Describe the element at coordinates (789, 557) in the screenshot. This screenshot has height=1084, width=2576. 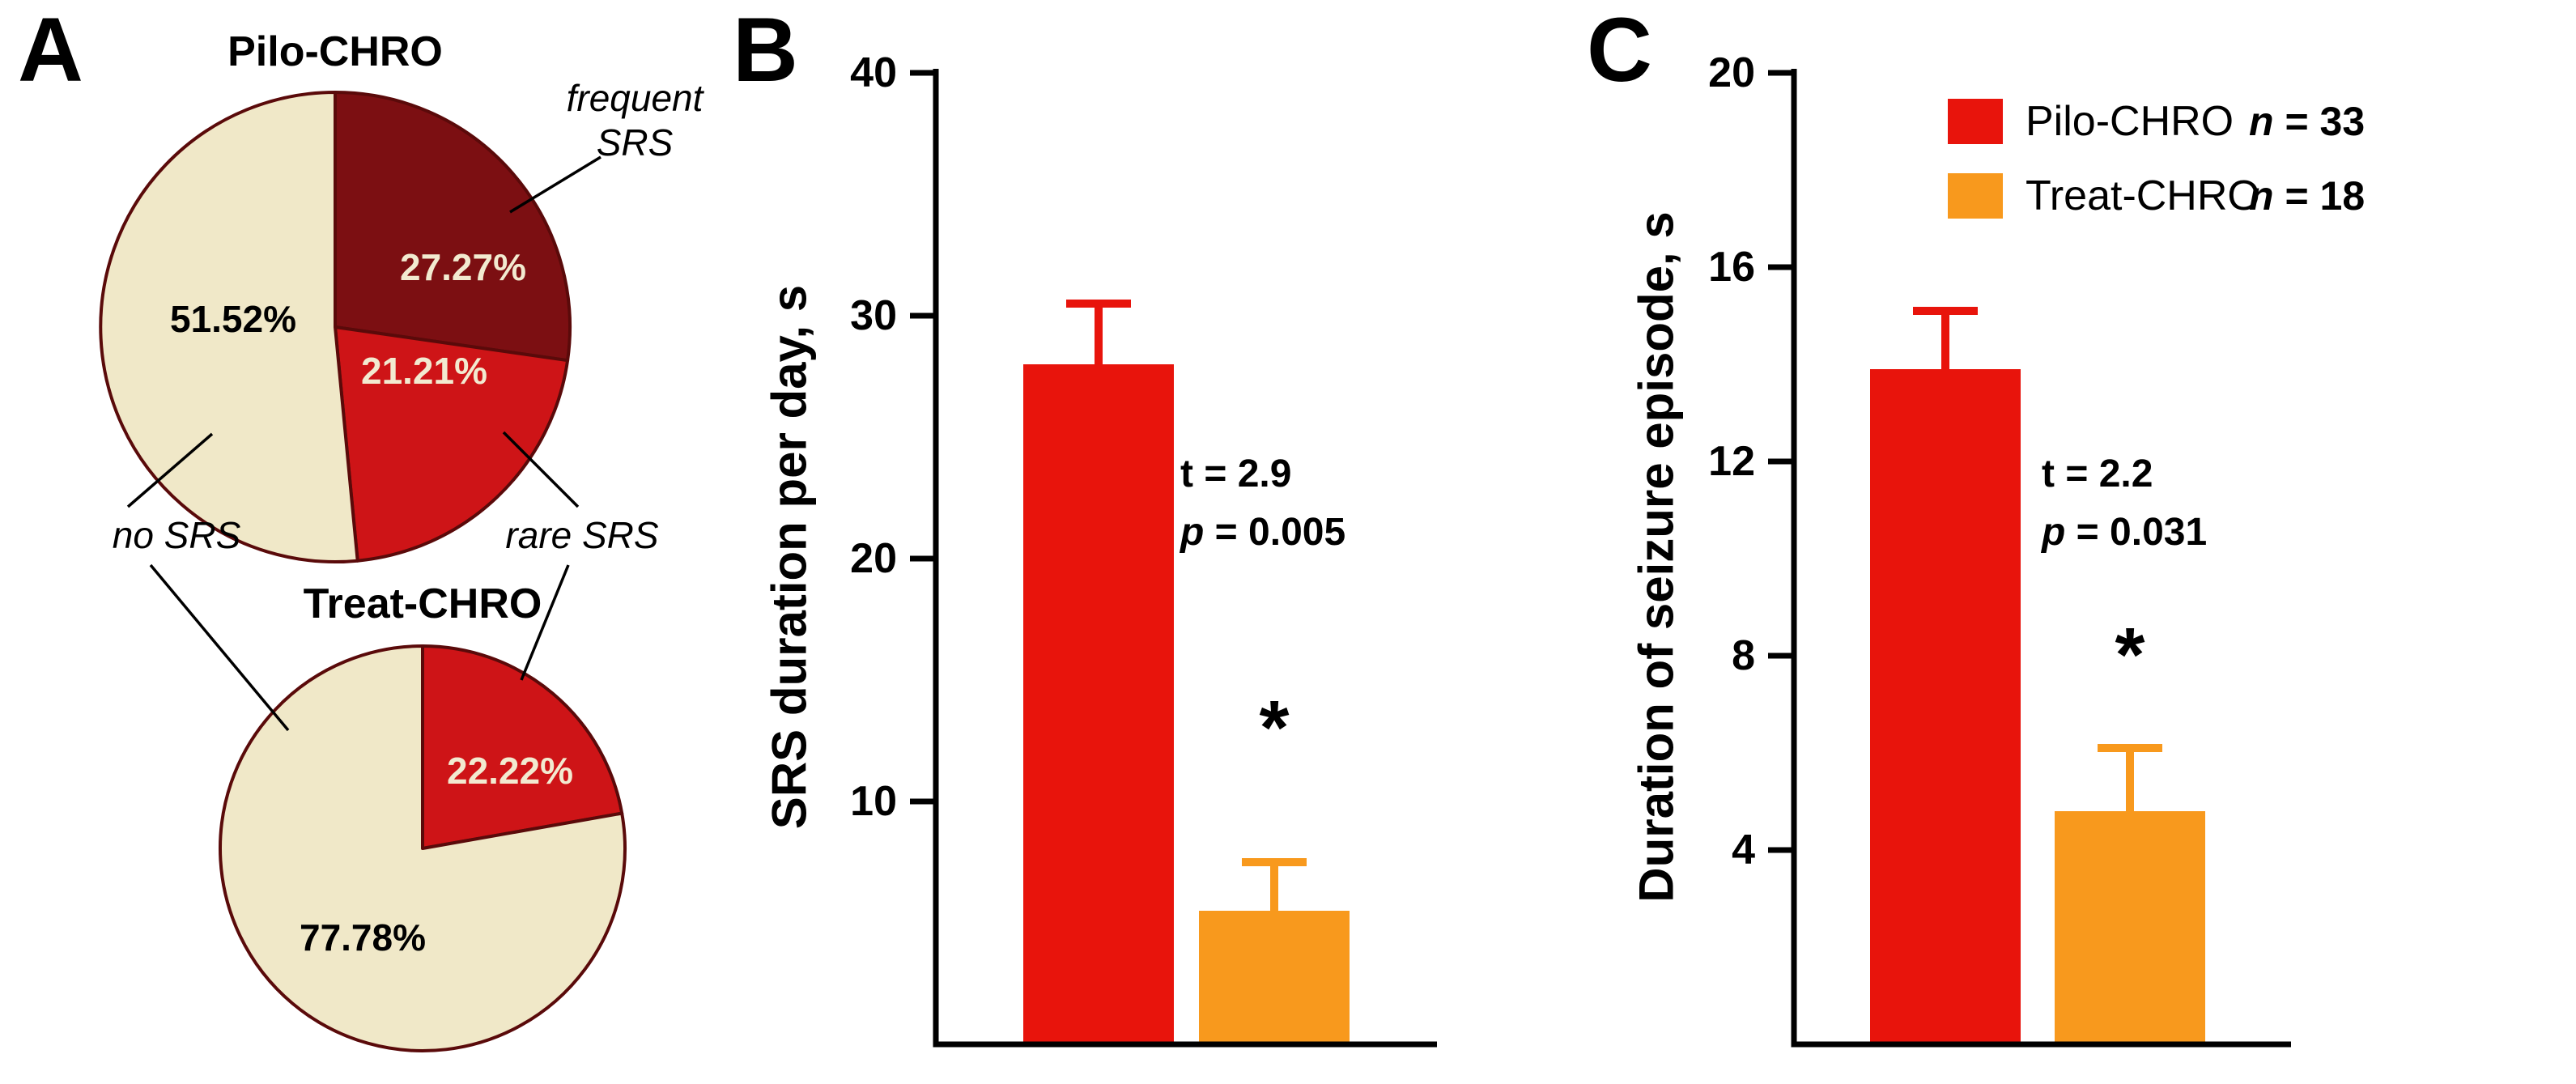
I see `axis-title-b: SRS duration per day, s` at that location.